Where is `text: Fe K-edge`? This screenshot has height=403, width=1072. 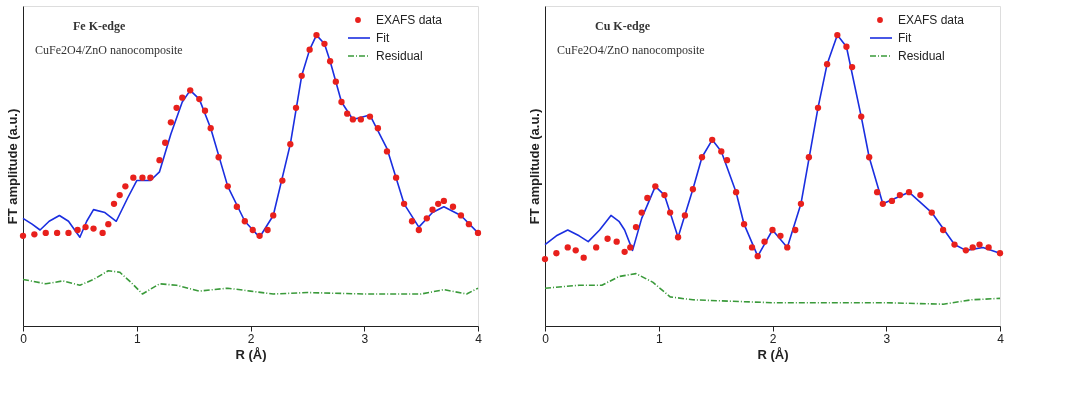
text: Fe K-edge is located at coordinates (99, 26).